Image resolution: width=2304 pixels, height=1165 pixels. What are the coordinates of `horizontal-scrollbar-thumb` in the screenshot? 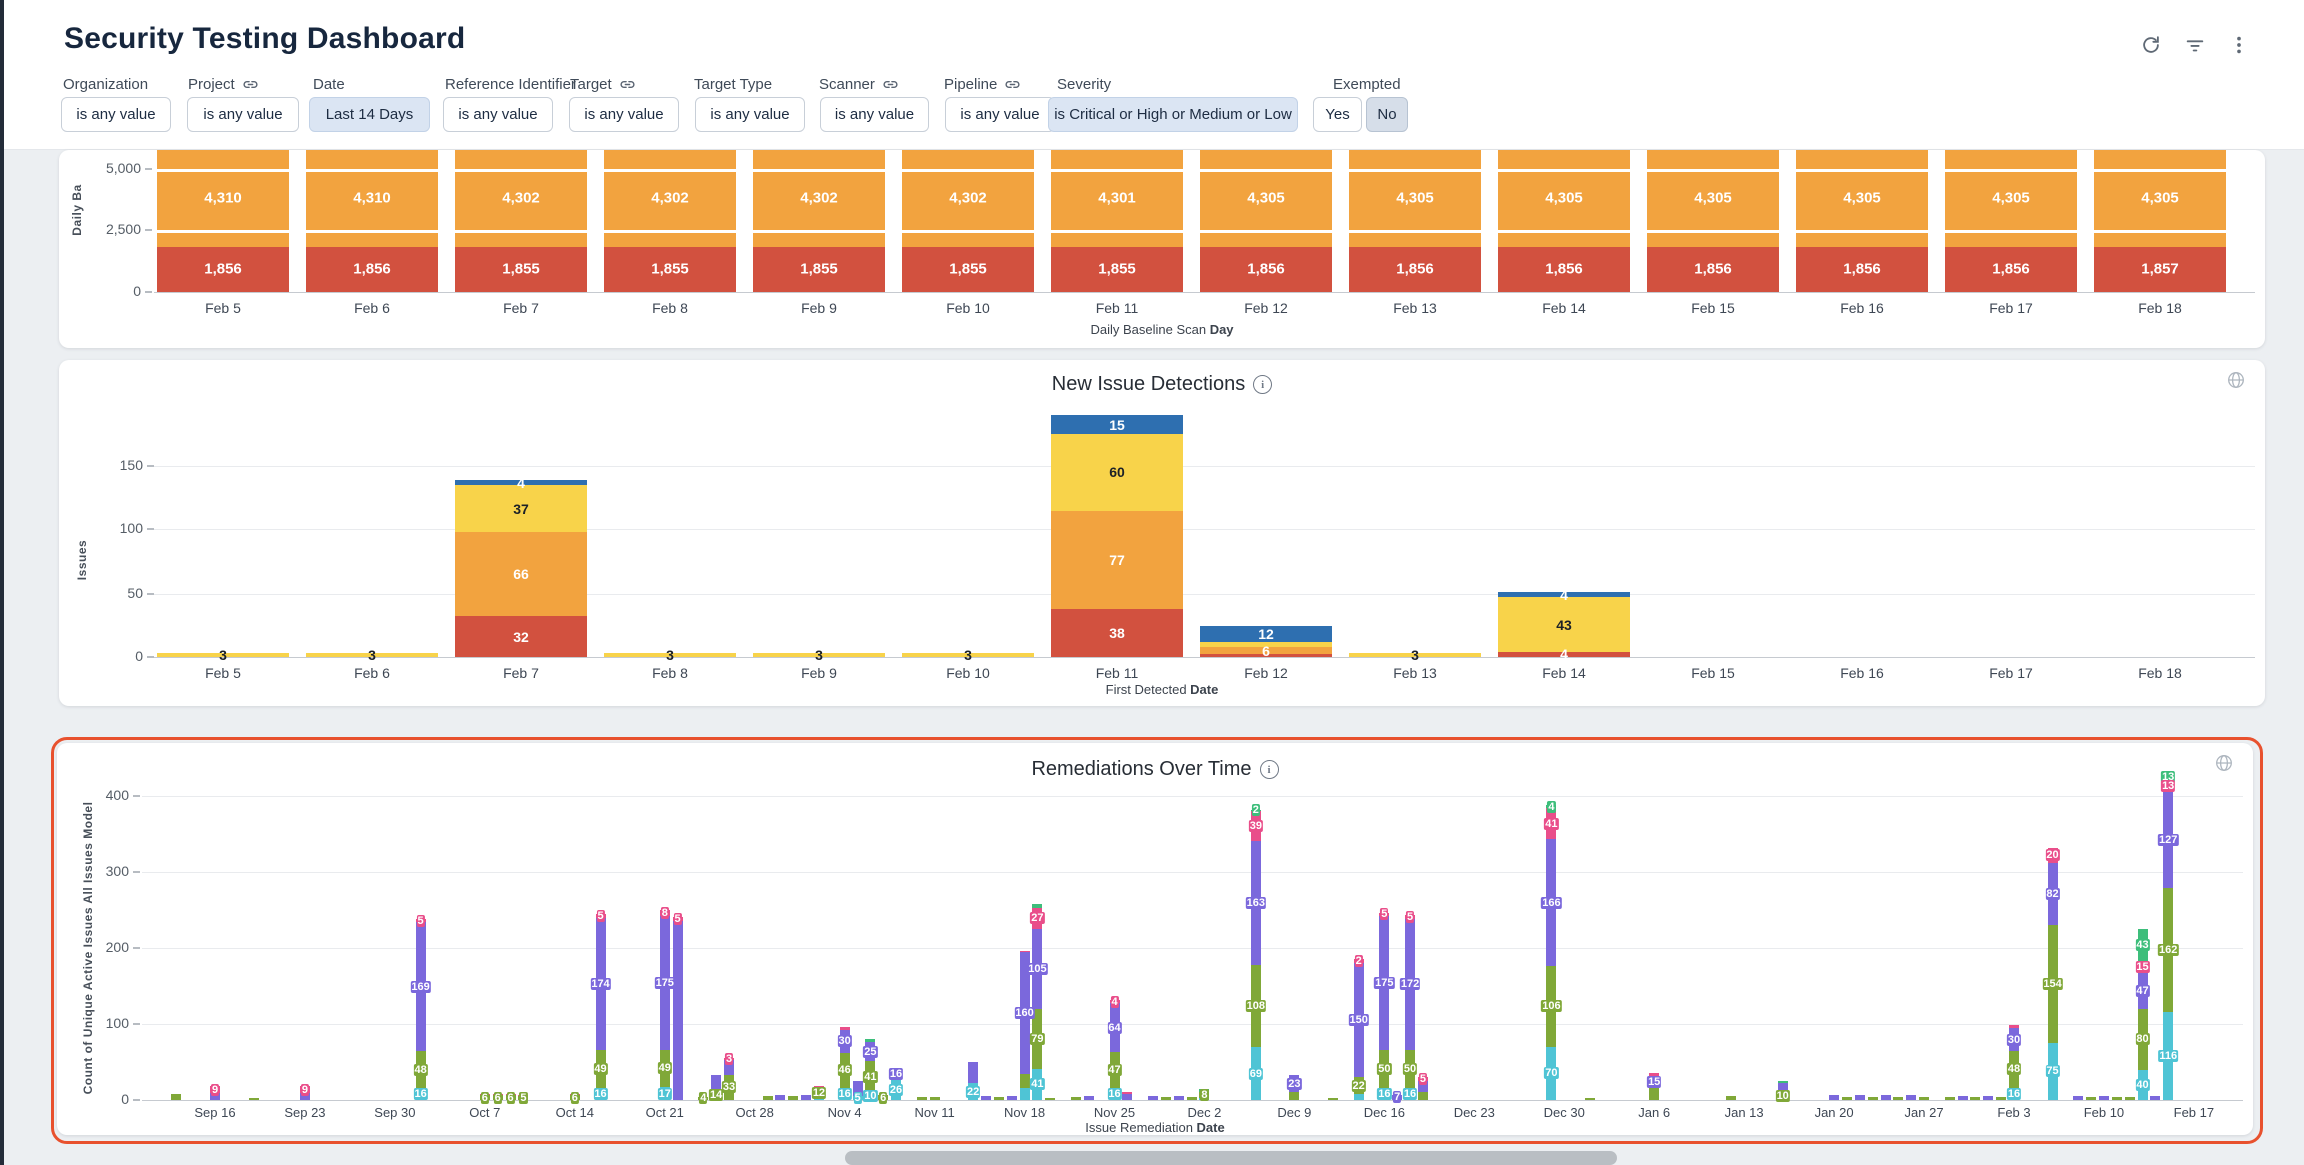 It's located at (1231, 1158).